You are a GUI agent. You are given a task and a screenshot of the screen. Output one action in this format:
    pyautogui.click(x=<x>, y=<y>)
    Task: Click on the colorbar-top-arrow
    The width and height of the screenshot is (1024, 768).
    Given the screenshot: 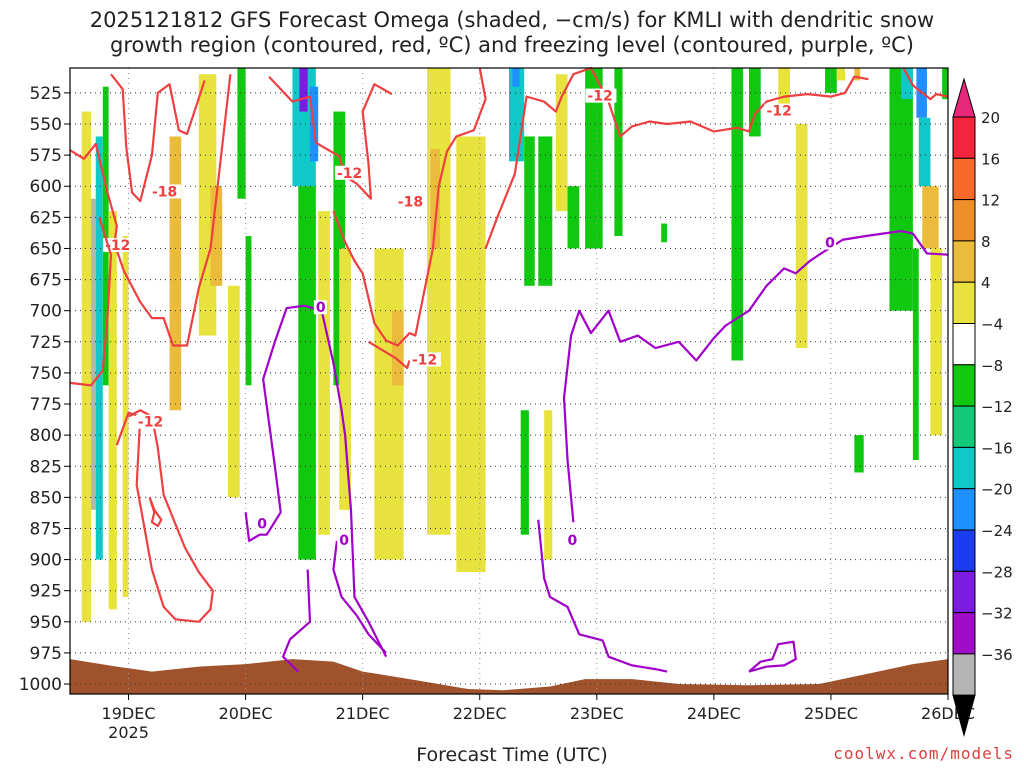 What is the action you would take?
    pyautogui.click(x=964, y=97)
    